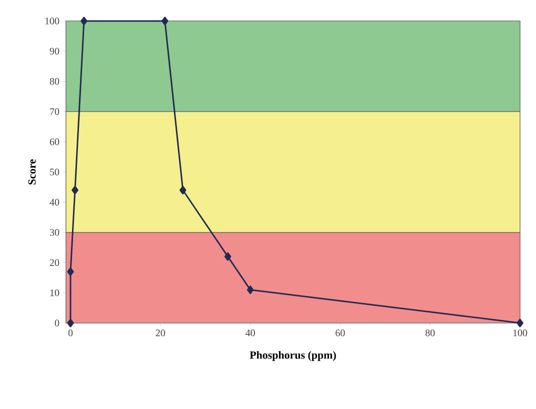  I want to click on y-tick-label: 40, so click(55, 202).